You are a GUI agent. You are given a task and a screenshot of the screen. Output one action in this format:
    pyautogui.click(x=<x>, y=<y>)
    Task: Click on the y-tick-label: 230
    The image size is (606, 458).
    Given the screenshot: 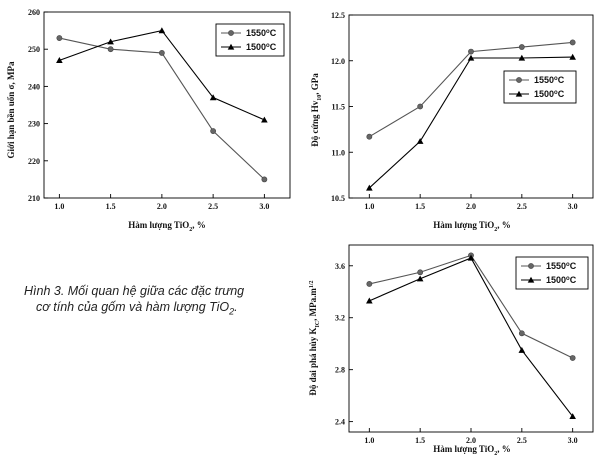 What is the action you would take?
    pyautogui.click(x=34, y=124)
    